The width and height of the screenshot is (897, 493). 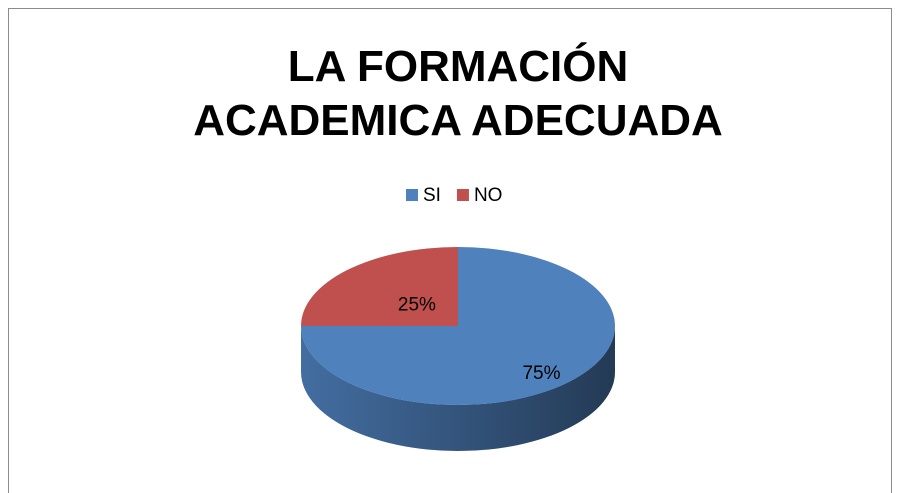 What do you see at coordinates (458, 93) in the screenshot?
I see `chart-title: LA FORMACIÓN ACADEMICA ADECUADA` at bounding box center [458, 93].